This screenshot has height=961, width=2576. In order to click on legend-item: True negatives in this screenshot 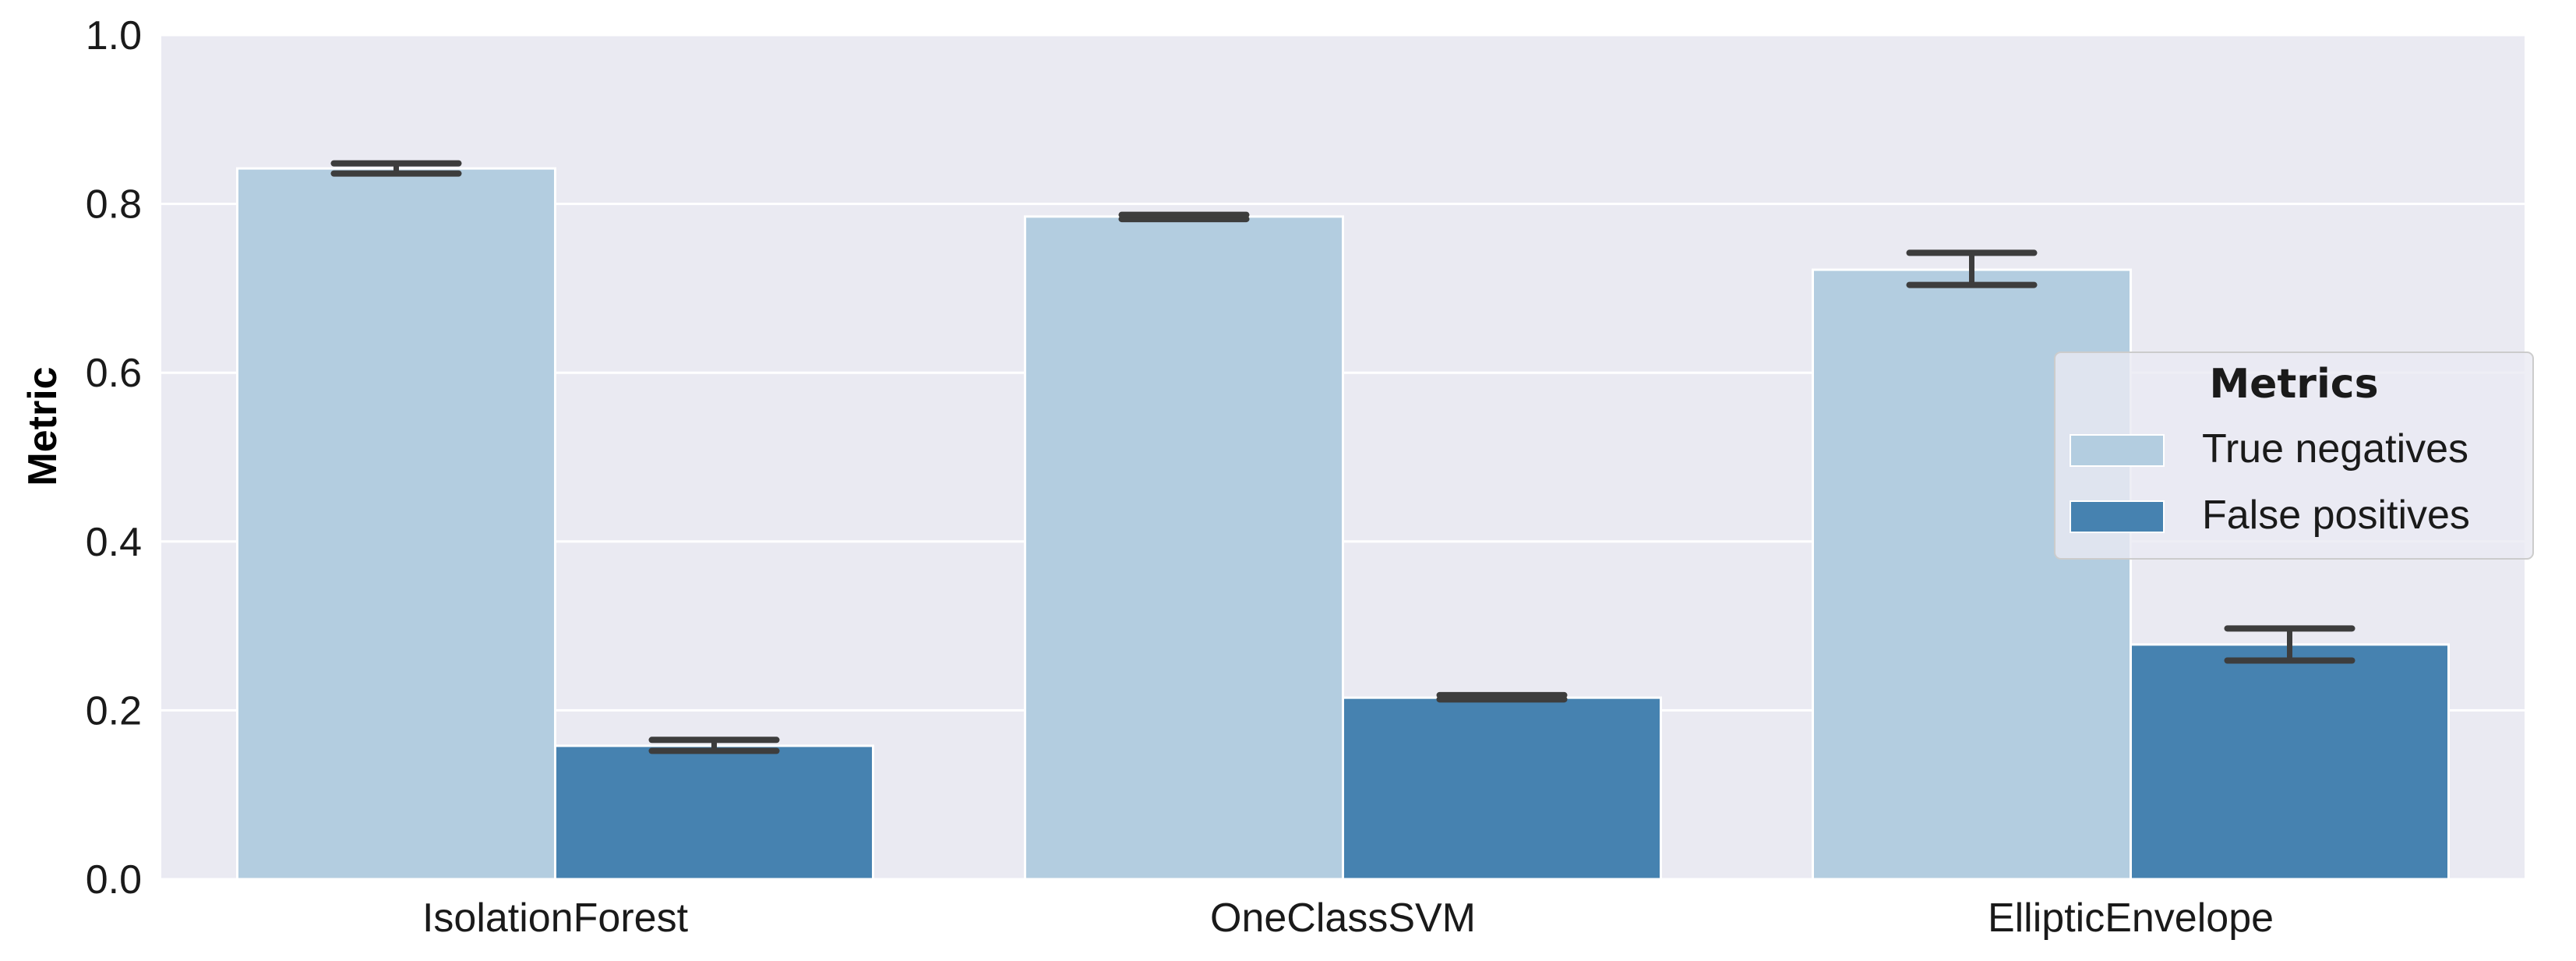, I will do `click(2269, 449)`.